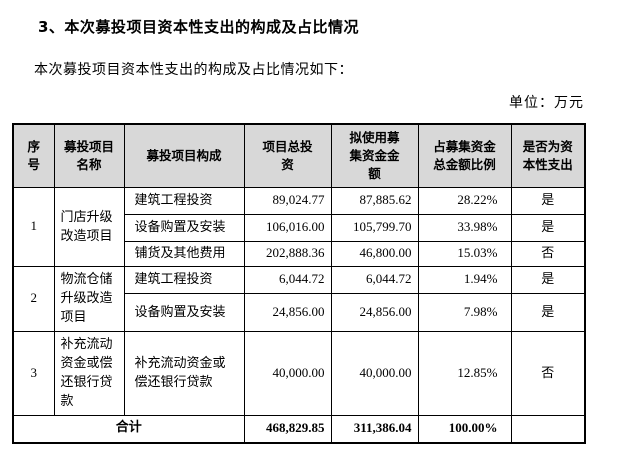 The image size is (642, 460). I want to click on section-heading: 3、本次募投项目资本性支出的构成及占比情况, so click(198, 27).